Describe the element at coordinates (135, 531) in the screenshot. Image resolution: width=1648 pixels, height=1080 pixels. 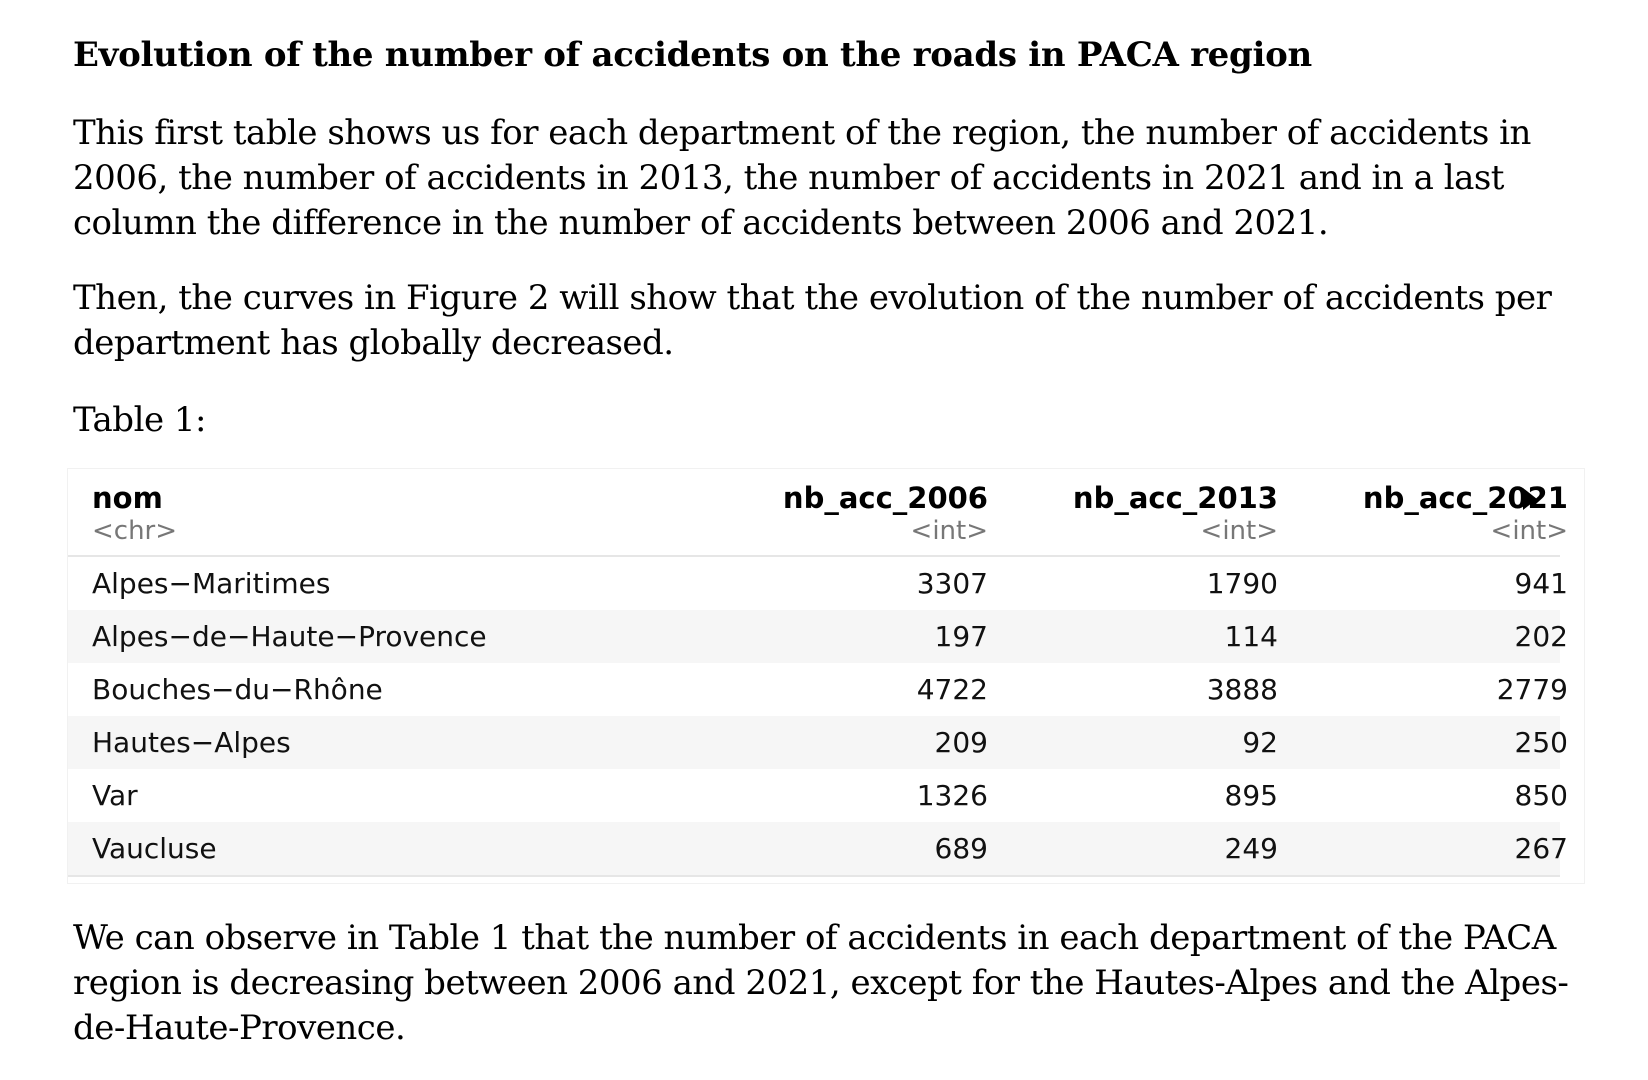
I see `column-type: <chr>` at that location.